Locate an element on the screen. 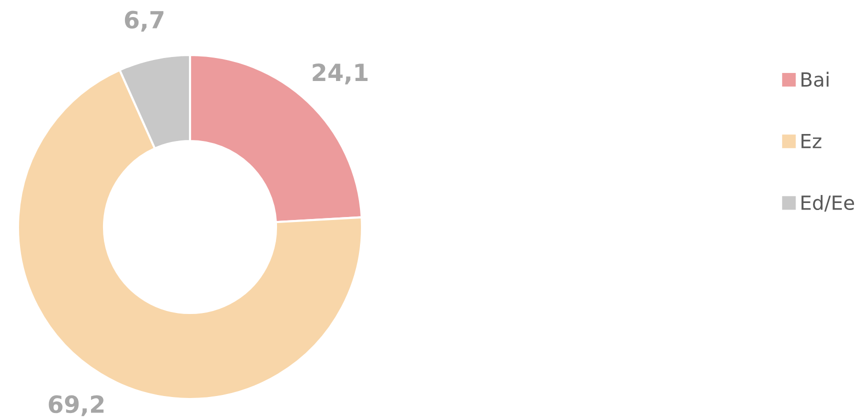 This screenshot has height=420, width=864. legend-label: Ez is located at coordinates (812, 141).